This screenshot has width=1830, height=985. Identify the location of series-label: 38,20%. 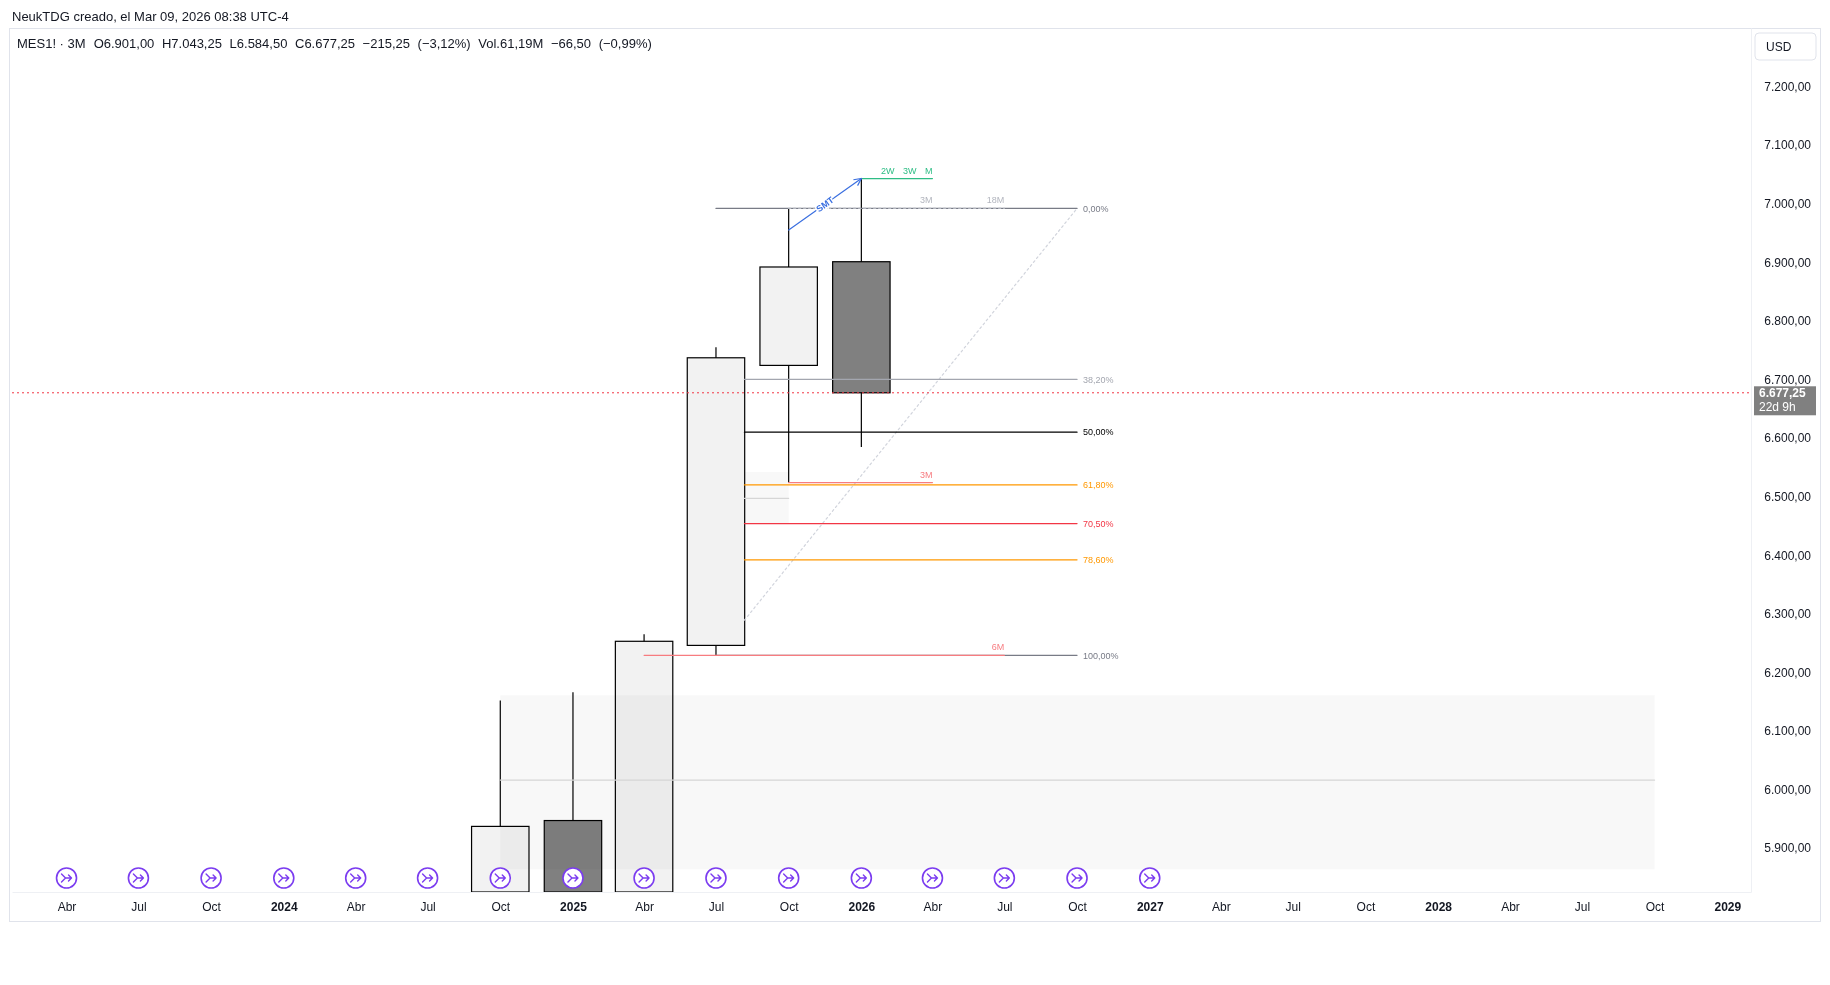
(1098, 379).